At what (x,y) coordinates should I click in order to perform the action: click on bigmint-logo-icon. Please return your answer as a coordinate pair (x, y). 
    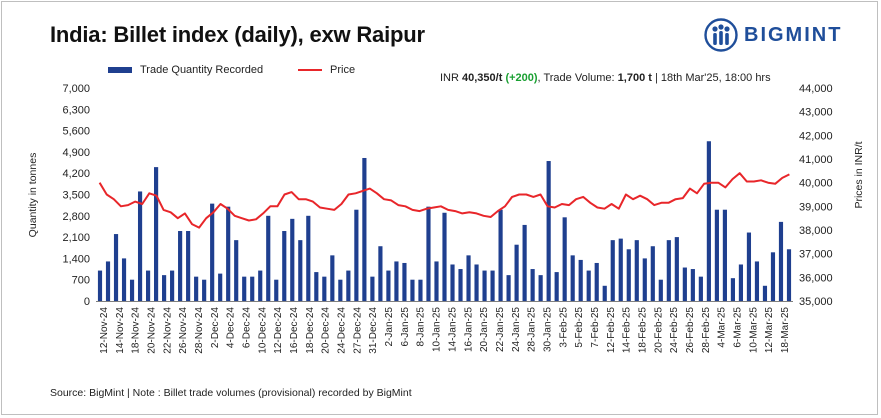
    Looking at the image, I should click on (721, 35).